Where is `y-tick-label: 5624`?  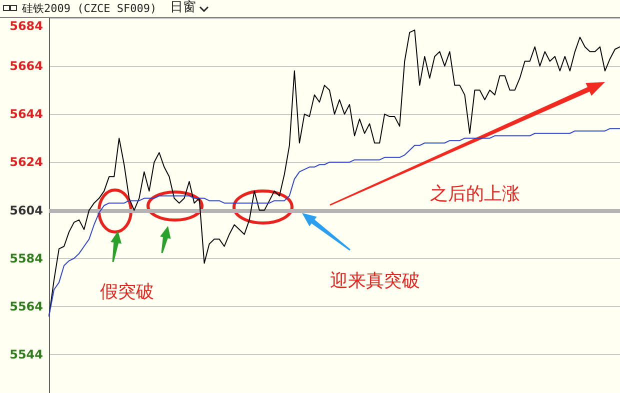 y-tick-label: 5624 is located at coordinates (26, 162).